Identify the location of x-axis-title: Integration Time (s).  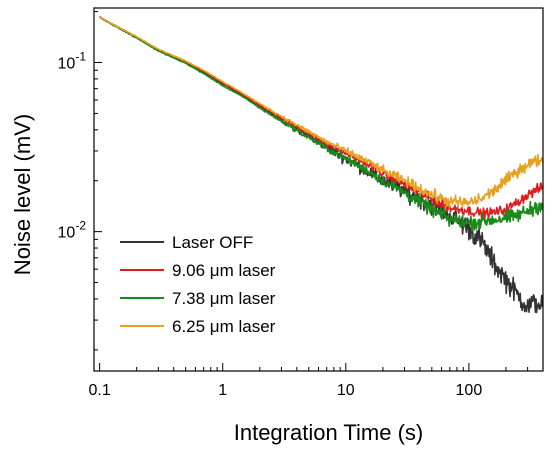
(329, 432).